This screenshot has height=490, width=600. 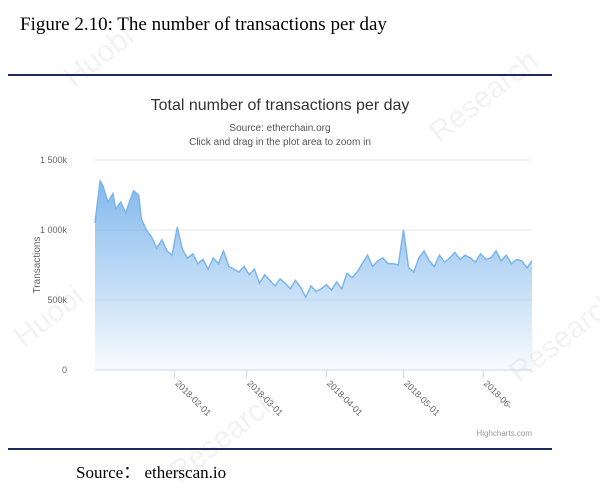 What do you see at coordinates (345, 398) in the screenshot?
I see `x-tick-label: 2018-04-01` at bounding box center [345, 398].